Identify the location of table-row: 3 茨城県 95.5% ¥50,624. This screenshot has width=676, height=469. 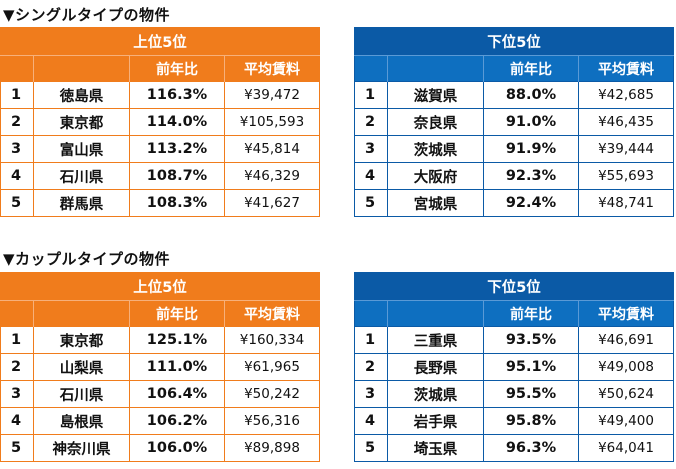
(514, 394).